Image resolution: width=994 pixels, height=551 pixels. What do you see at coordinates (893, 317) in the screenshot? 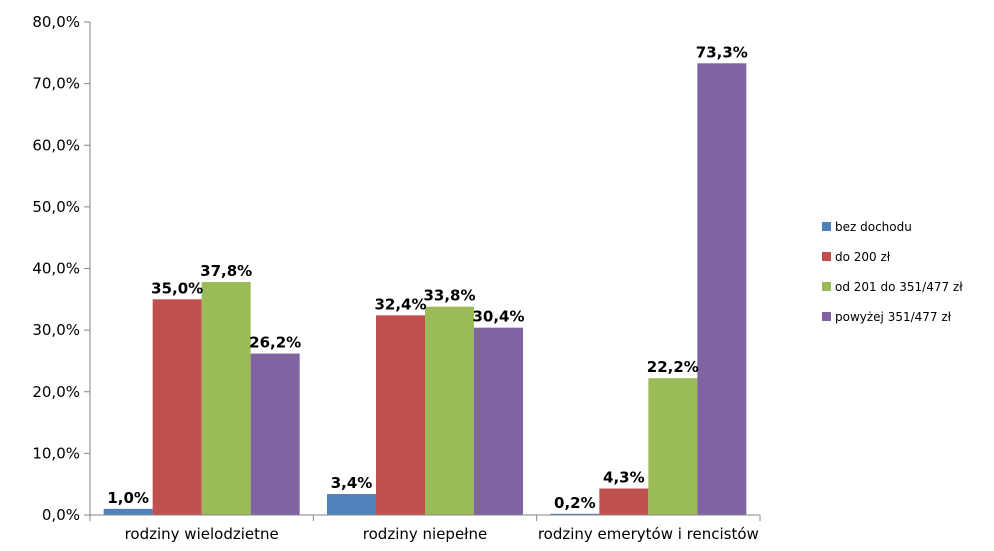
I see `legend-label: powyżej 351/477 zł` at bounding box center [893, 317].